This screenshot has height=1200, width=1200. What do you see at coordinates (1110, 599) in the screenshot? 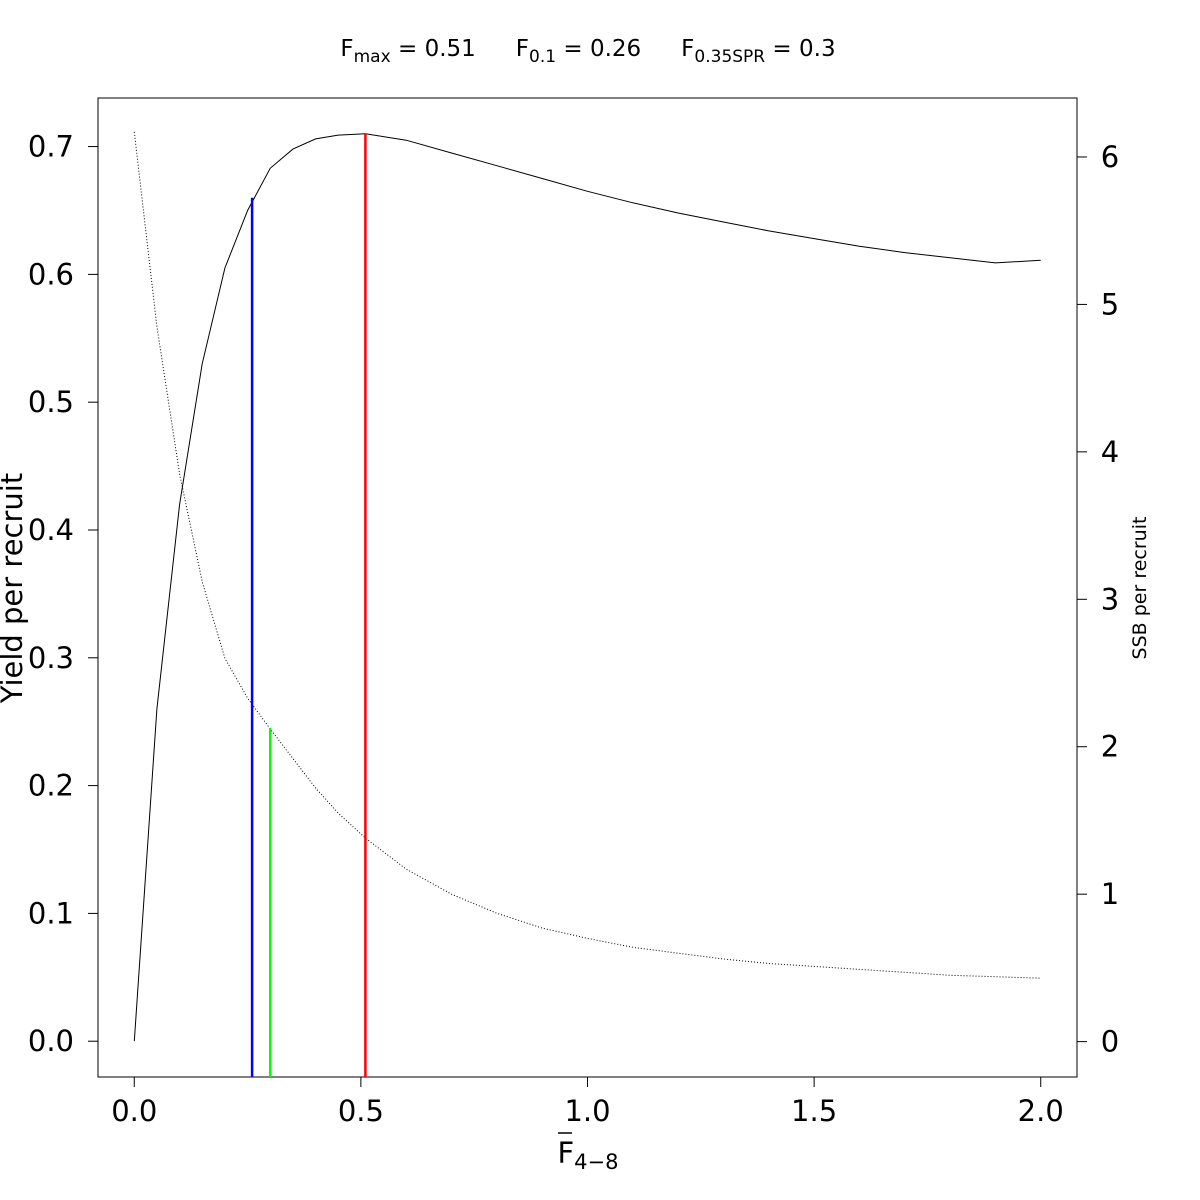
I see `y-right-tick-label: 3` at bounding box center [1110, 599].